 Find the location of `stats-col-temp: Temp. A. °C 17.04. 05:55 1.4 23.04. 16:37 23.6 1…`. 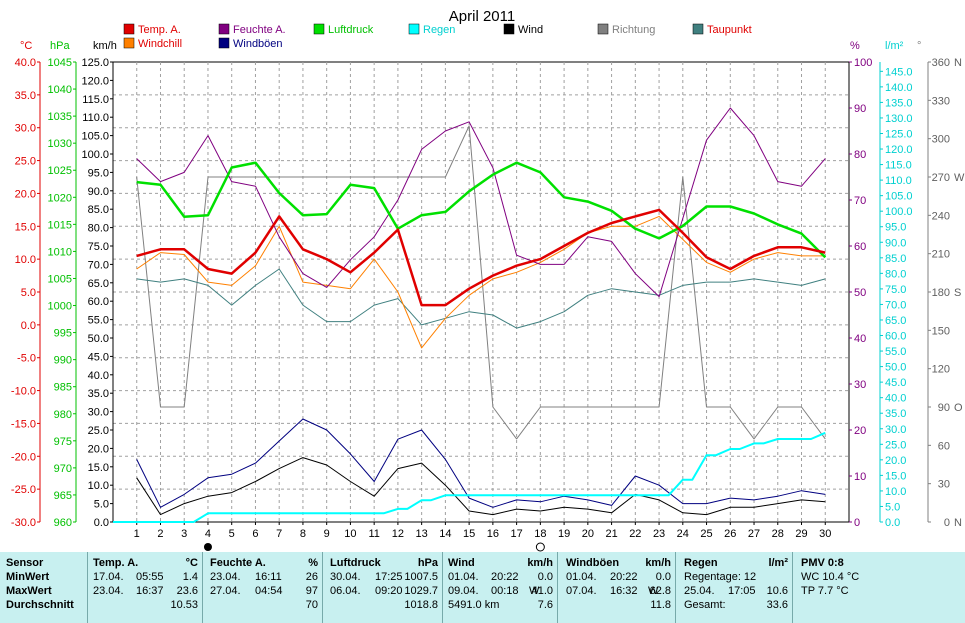

stats-col-temp: Temp. A. °C 17.04. 05:55 1.4 23.04. 16:37 23.6 1… is located at coordinates (146, 587).